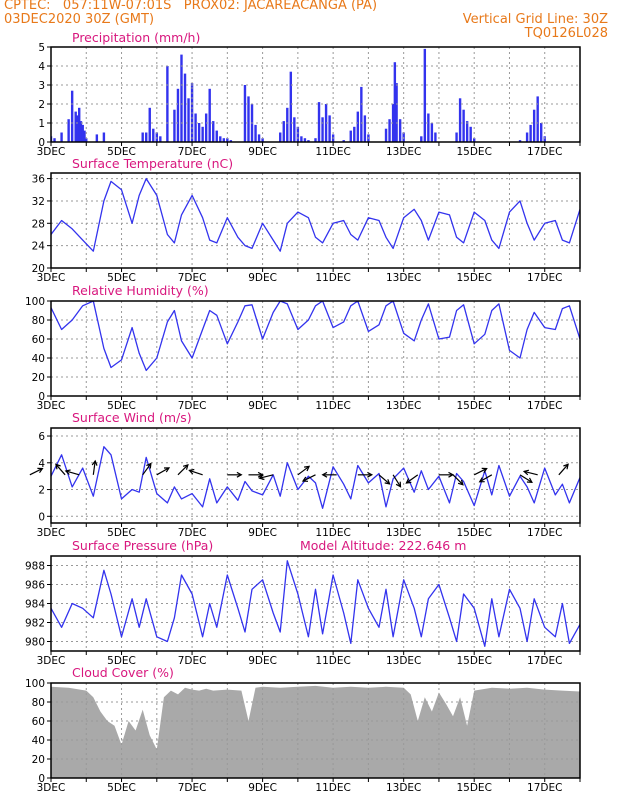 This screenshot has width=618, height=800. I want to click on precip-ytick: 1, so click(41, 124).